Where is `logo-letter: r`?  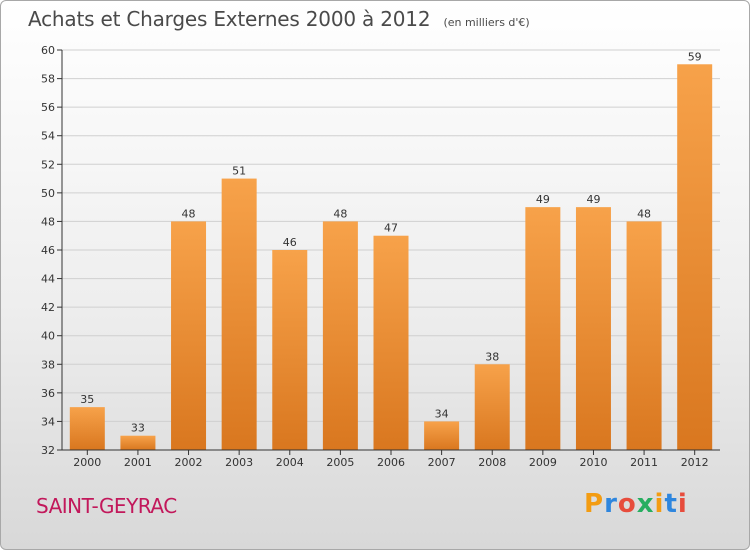
logo-letter: r is located at coordinates (611, 504).